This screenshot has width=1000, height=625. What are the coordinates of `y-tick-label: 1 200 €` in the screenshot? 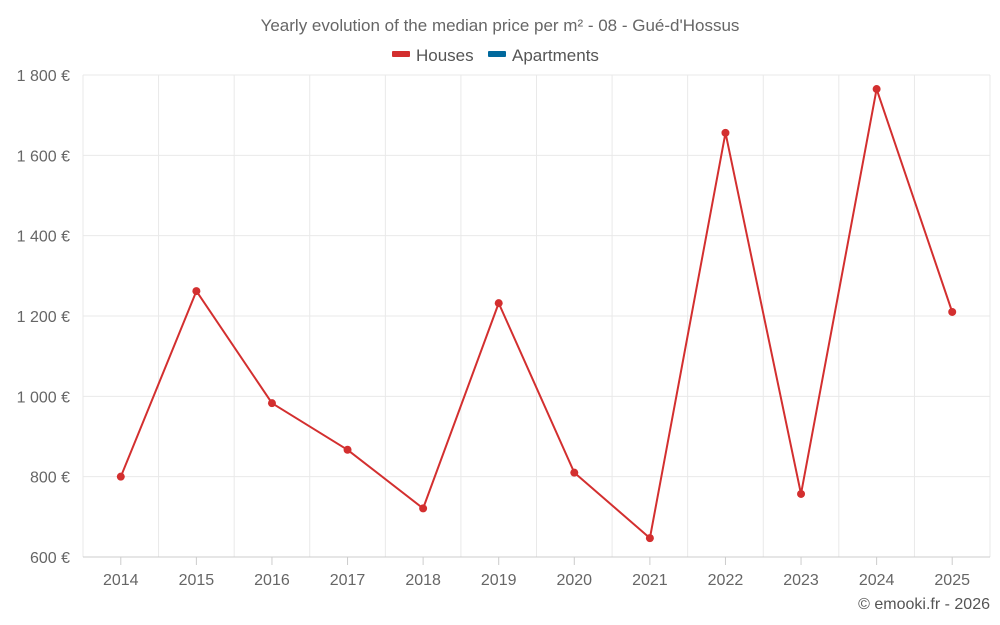 It's located at (43, 317).